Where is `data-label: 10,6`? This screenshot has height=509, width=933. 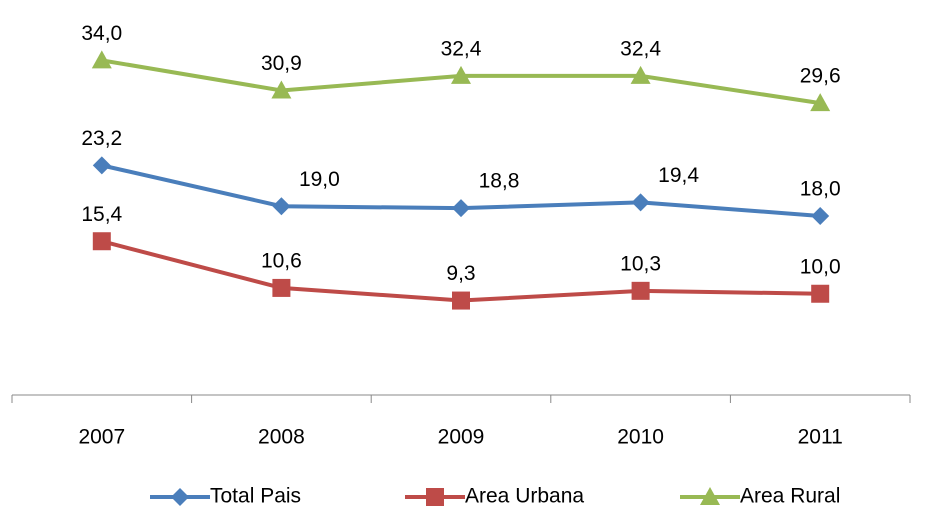 data-label: 10,6 is located at coordinates (281, 260).